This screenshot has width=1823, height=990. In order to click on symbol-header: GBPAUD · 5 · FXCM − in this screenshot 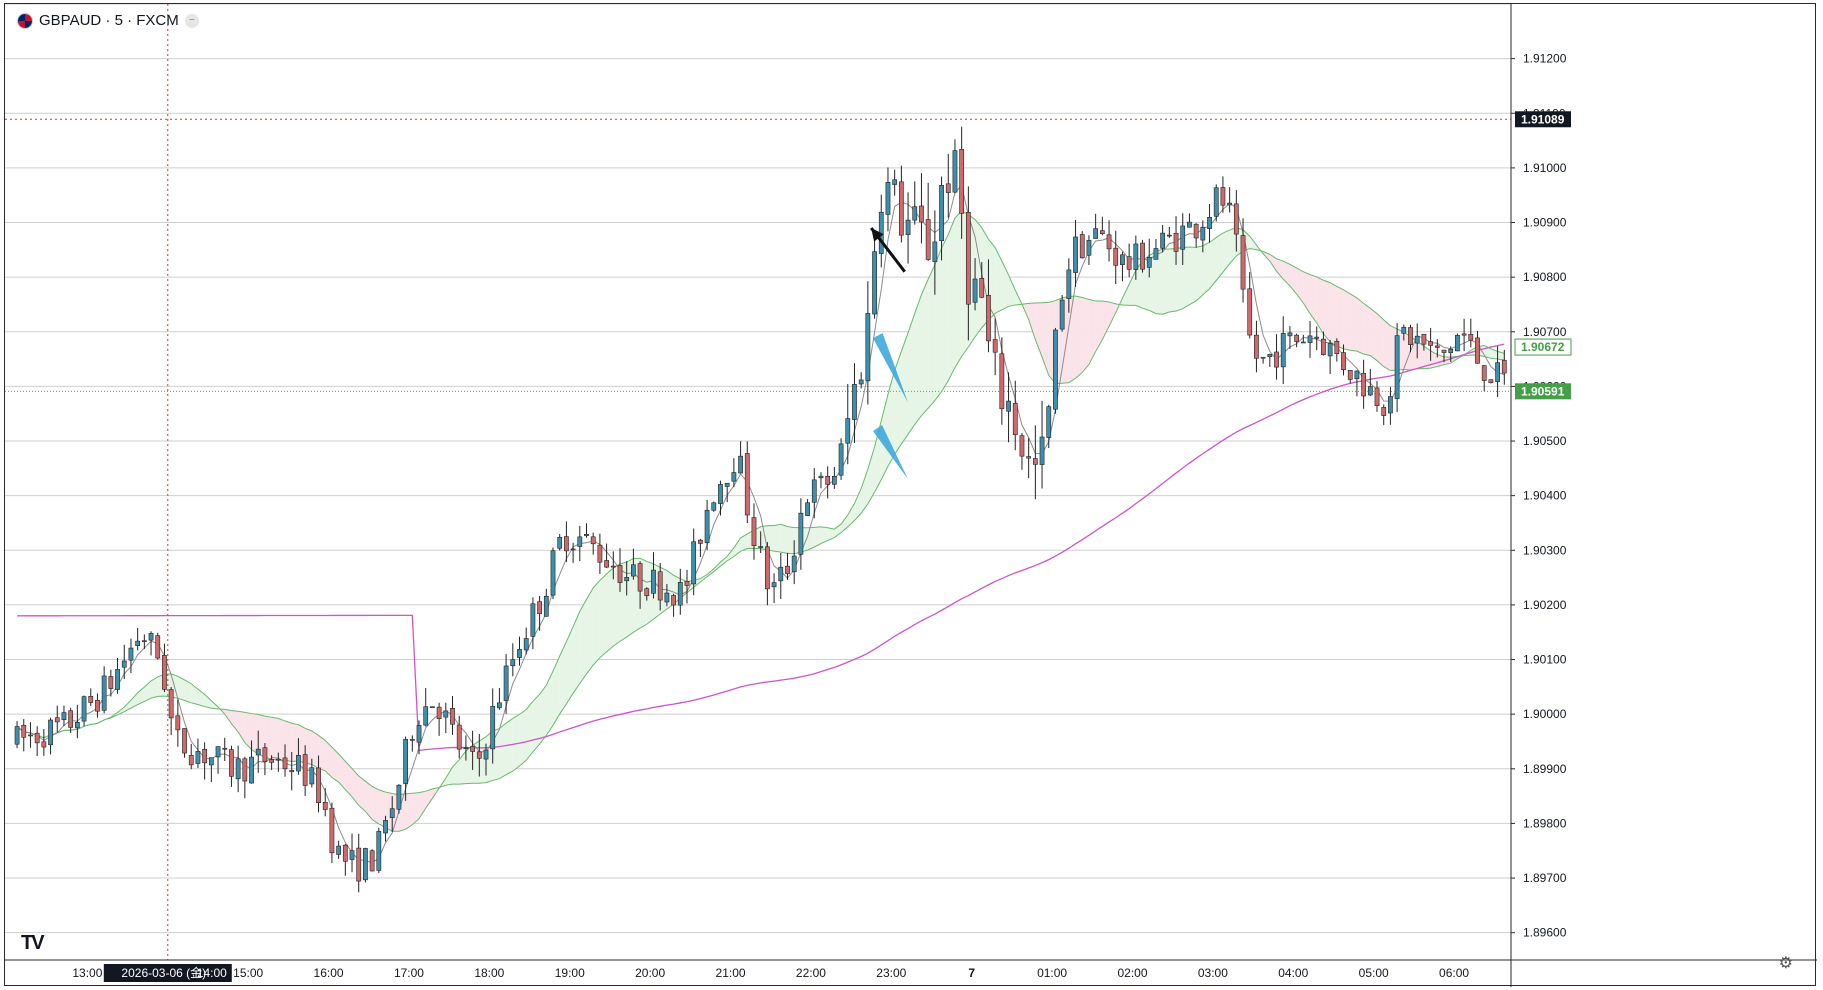, I will do `click(108, 20)`.